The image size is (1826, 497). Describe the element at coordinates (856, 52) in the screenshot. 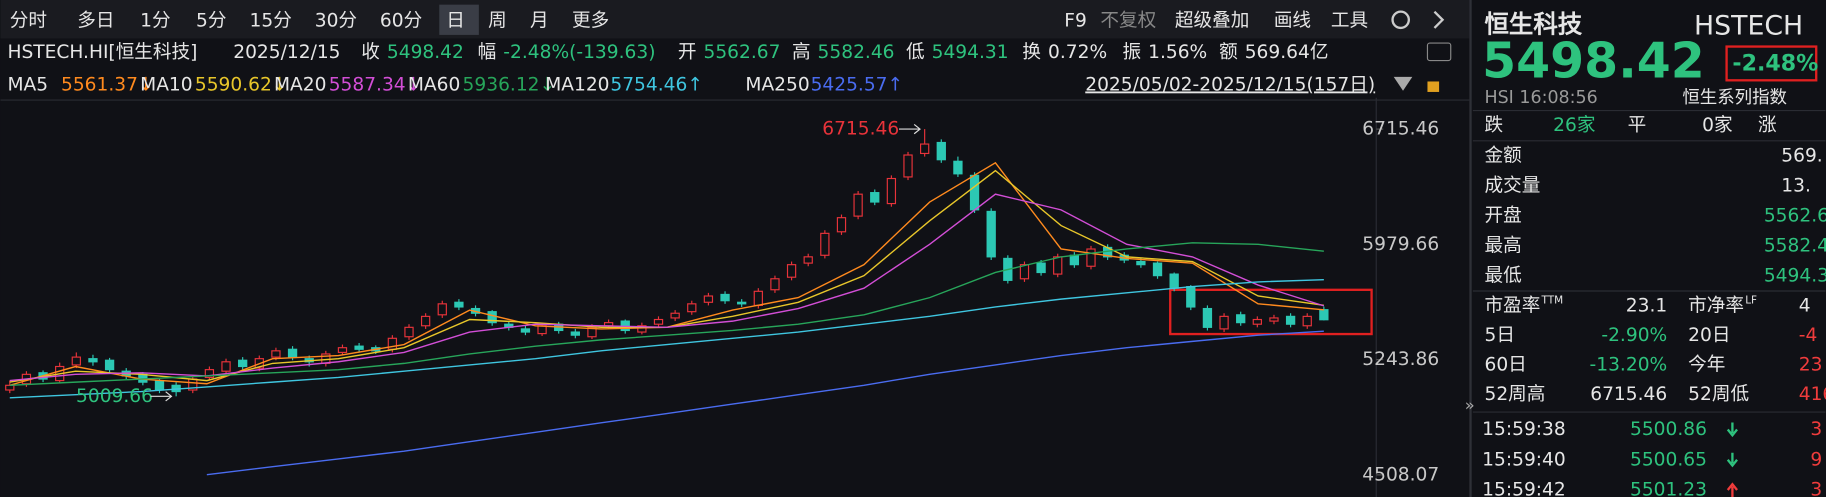

I see `field-value: 5582.46` at that location.